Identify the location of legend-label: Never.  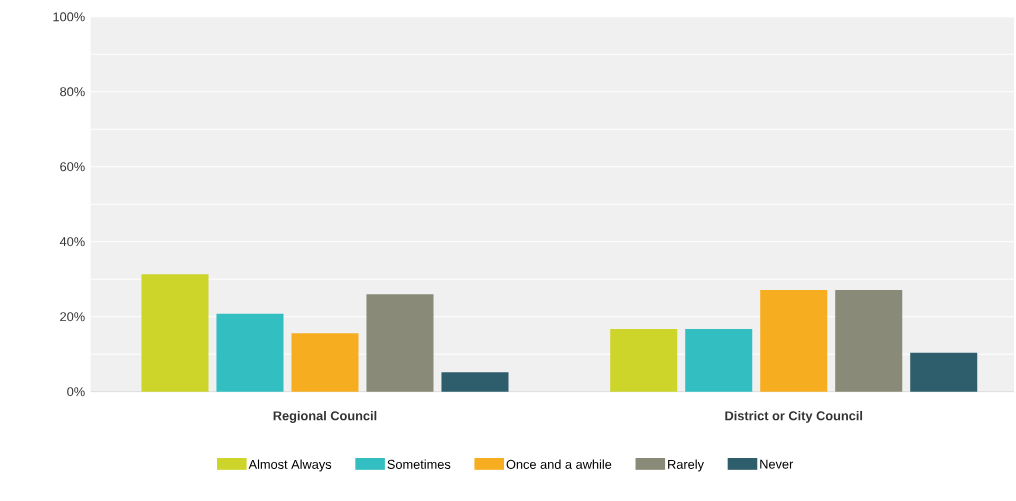
(777, 464).